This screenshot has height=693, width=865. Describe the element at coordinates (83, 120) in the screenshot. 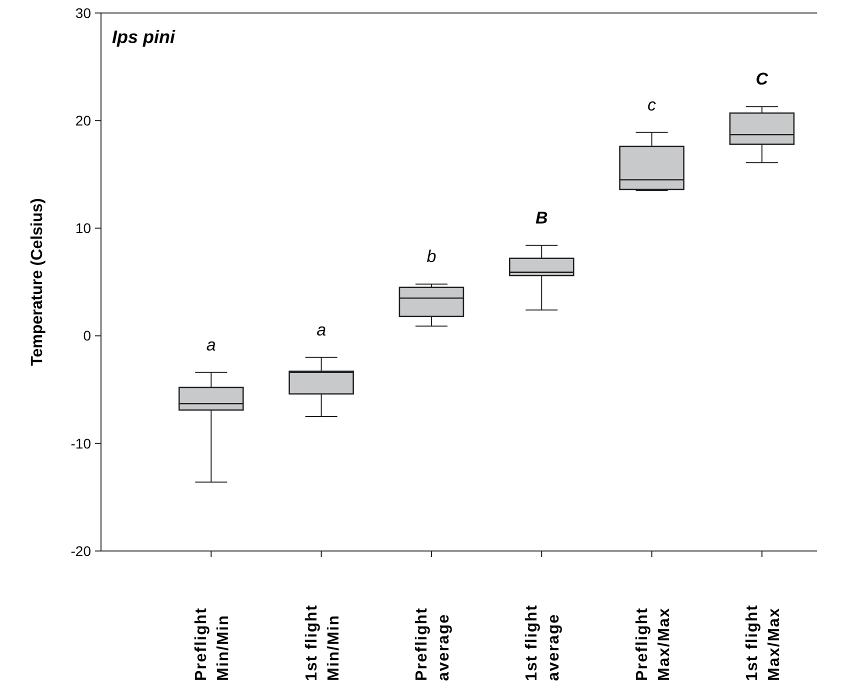

I see `y-tick-label: 20` at that location.